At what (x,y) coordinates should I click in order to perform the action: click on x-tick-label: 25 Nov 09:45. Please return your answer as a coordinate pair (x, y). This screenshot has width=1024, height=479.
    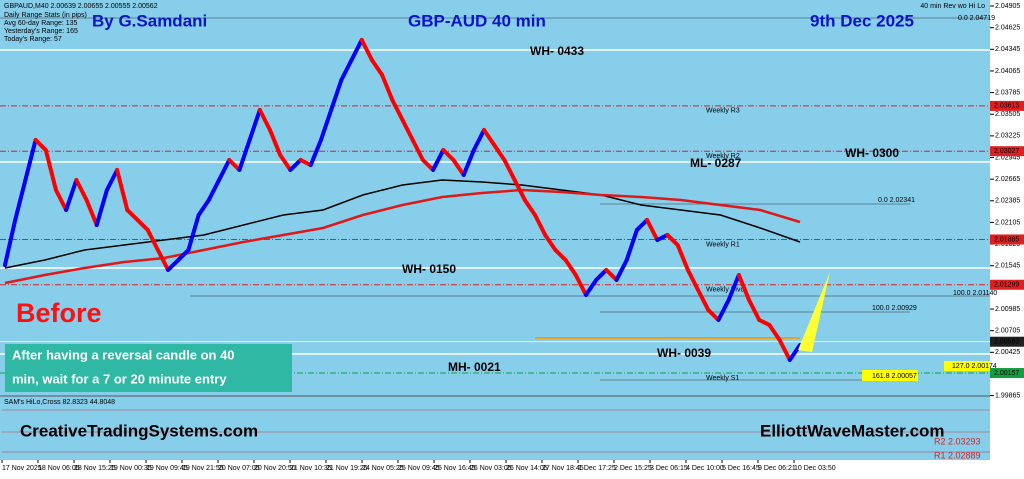
    Looking at the image, I should click on (419, 468).